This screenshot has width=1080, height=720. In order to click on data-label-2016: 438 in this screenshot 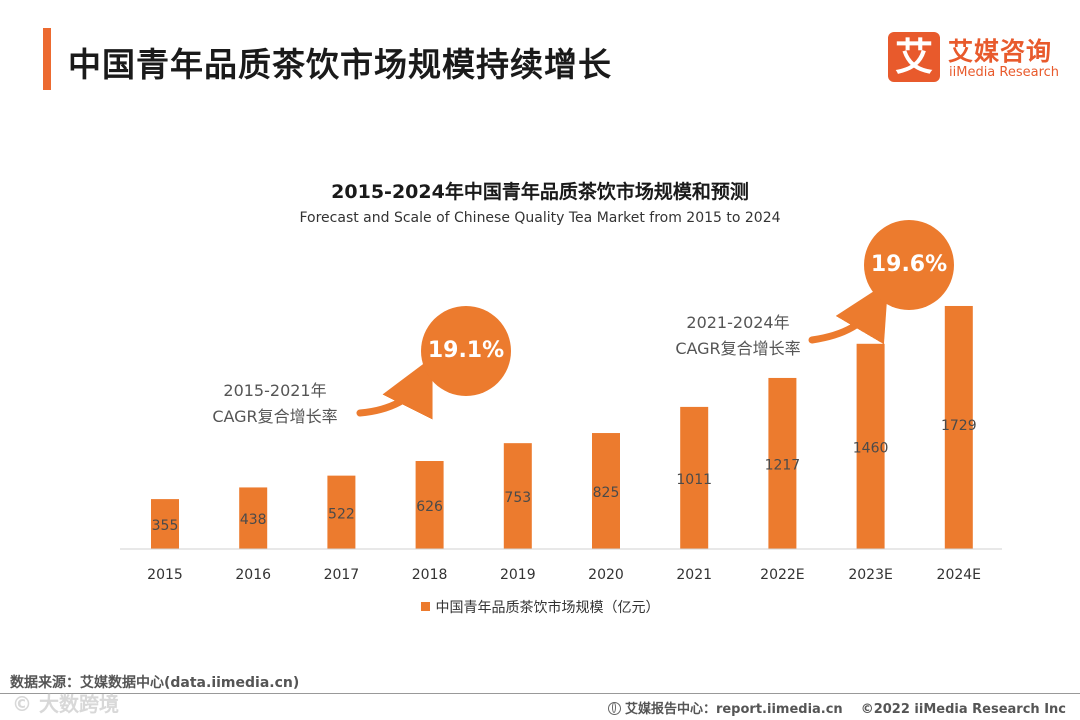, I will do `click(253, 520)`.